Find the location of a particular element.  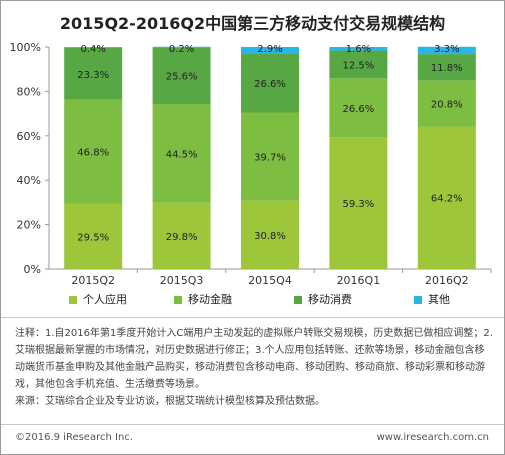

chart-legend: 个人应用 移动金融 移动消费 其他 is located at coordinates (279, 301).